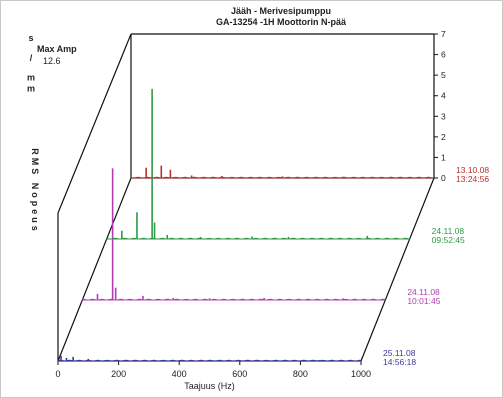 This screenshot has width=503, height=398. I want to click on series-time-label: 14:56:18, so click(399, 362).